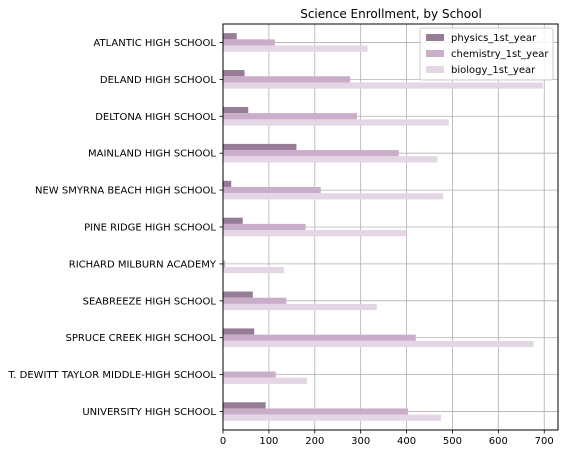  I want to click on x-tick-label: 400, so click(406, 441).